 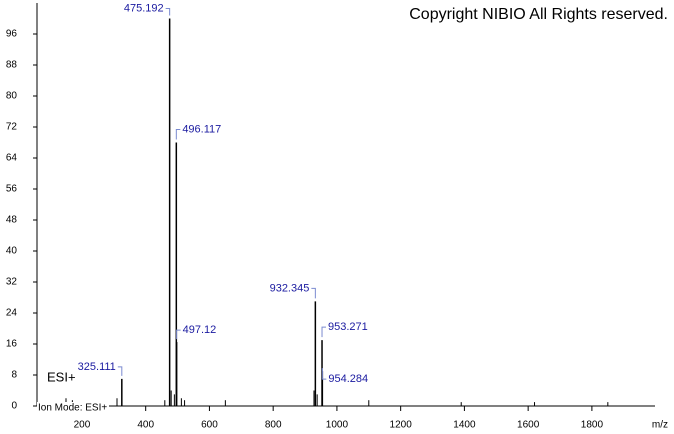 What do you see at coordinates (12, 344) in the screenshot?
I see `y-tick-label: 16` at bounding box center [12, 344].